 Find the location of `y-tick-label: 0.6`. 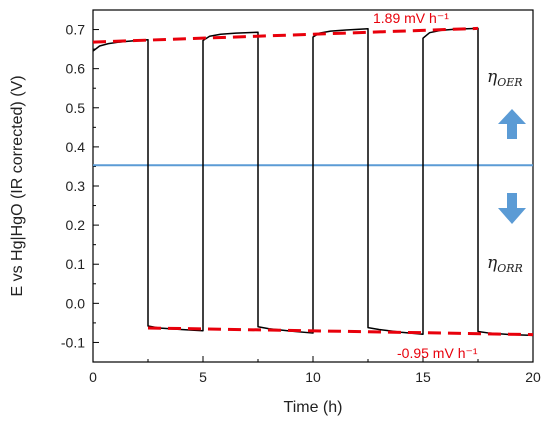

y-tick-label: 0.6 is located at coordinates (76, 69).